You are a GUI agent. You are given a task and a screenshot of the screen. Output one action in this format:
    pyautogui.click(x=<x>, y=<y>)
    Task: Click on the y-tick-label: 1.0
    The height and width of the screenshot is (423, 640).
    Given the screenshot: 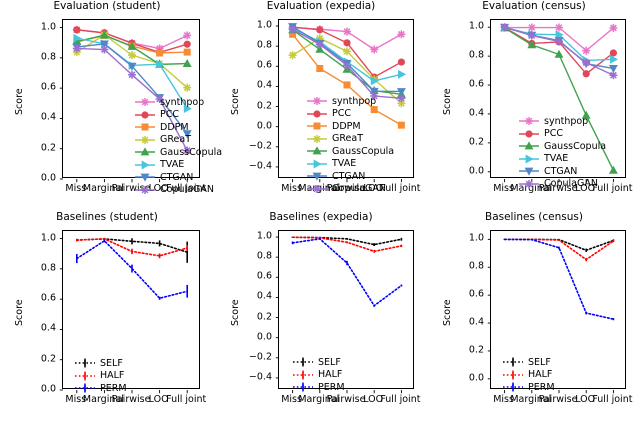 What is the action you would take?
    pyautogui.click(x=264, y=25)
    